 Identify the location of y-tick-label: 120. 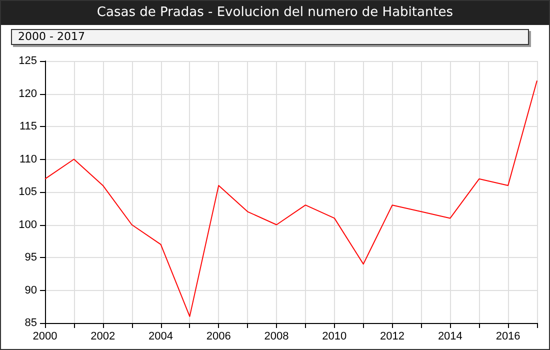
(27, 94).